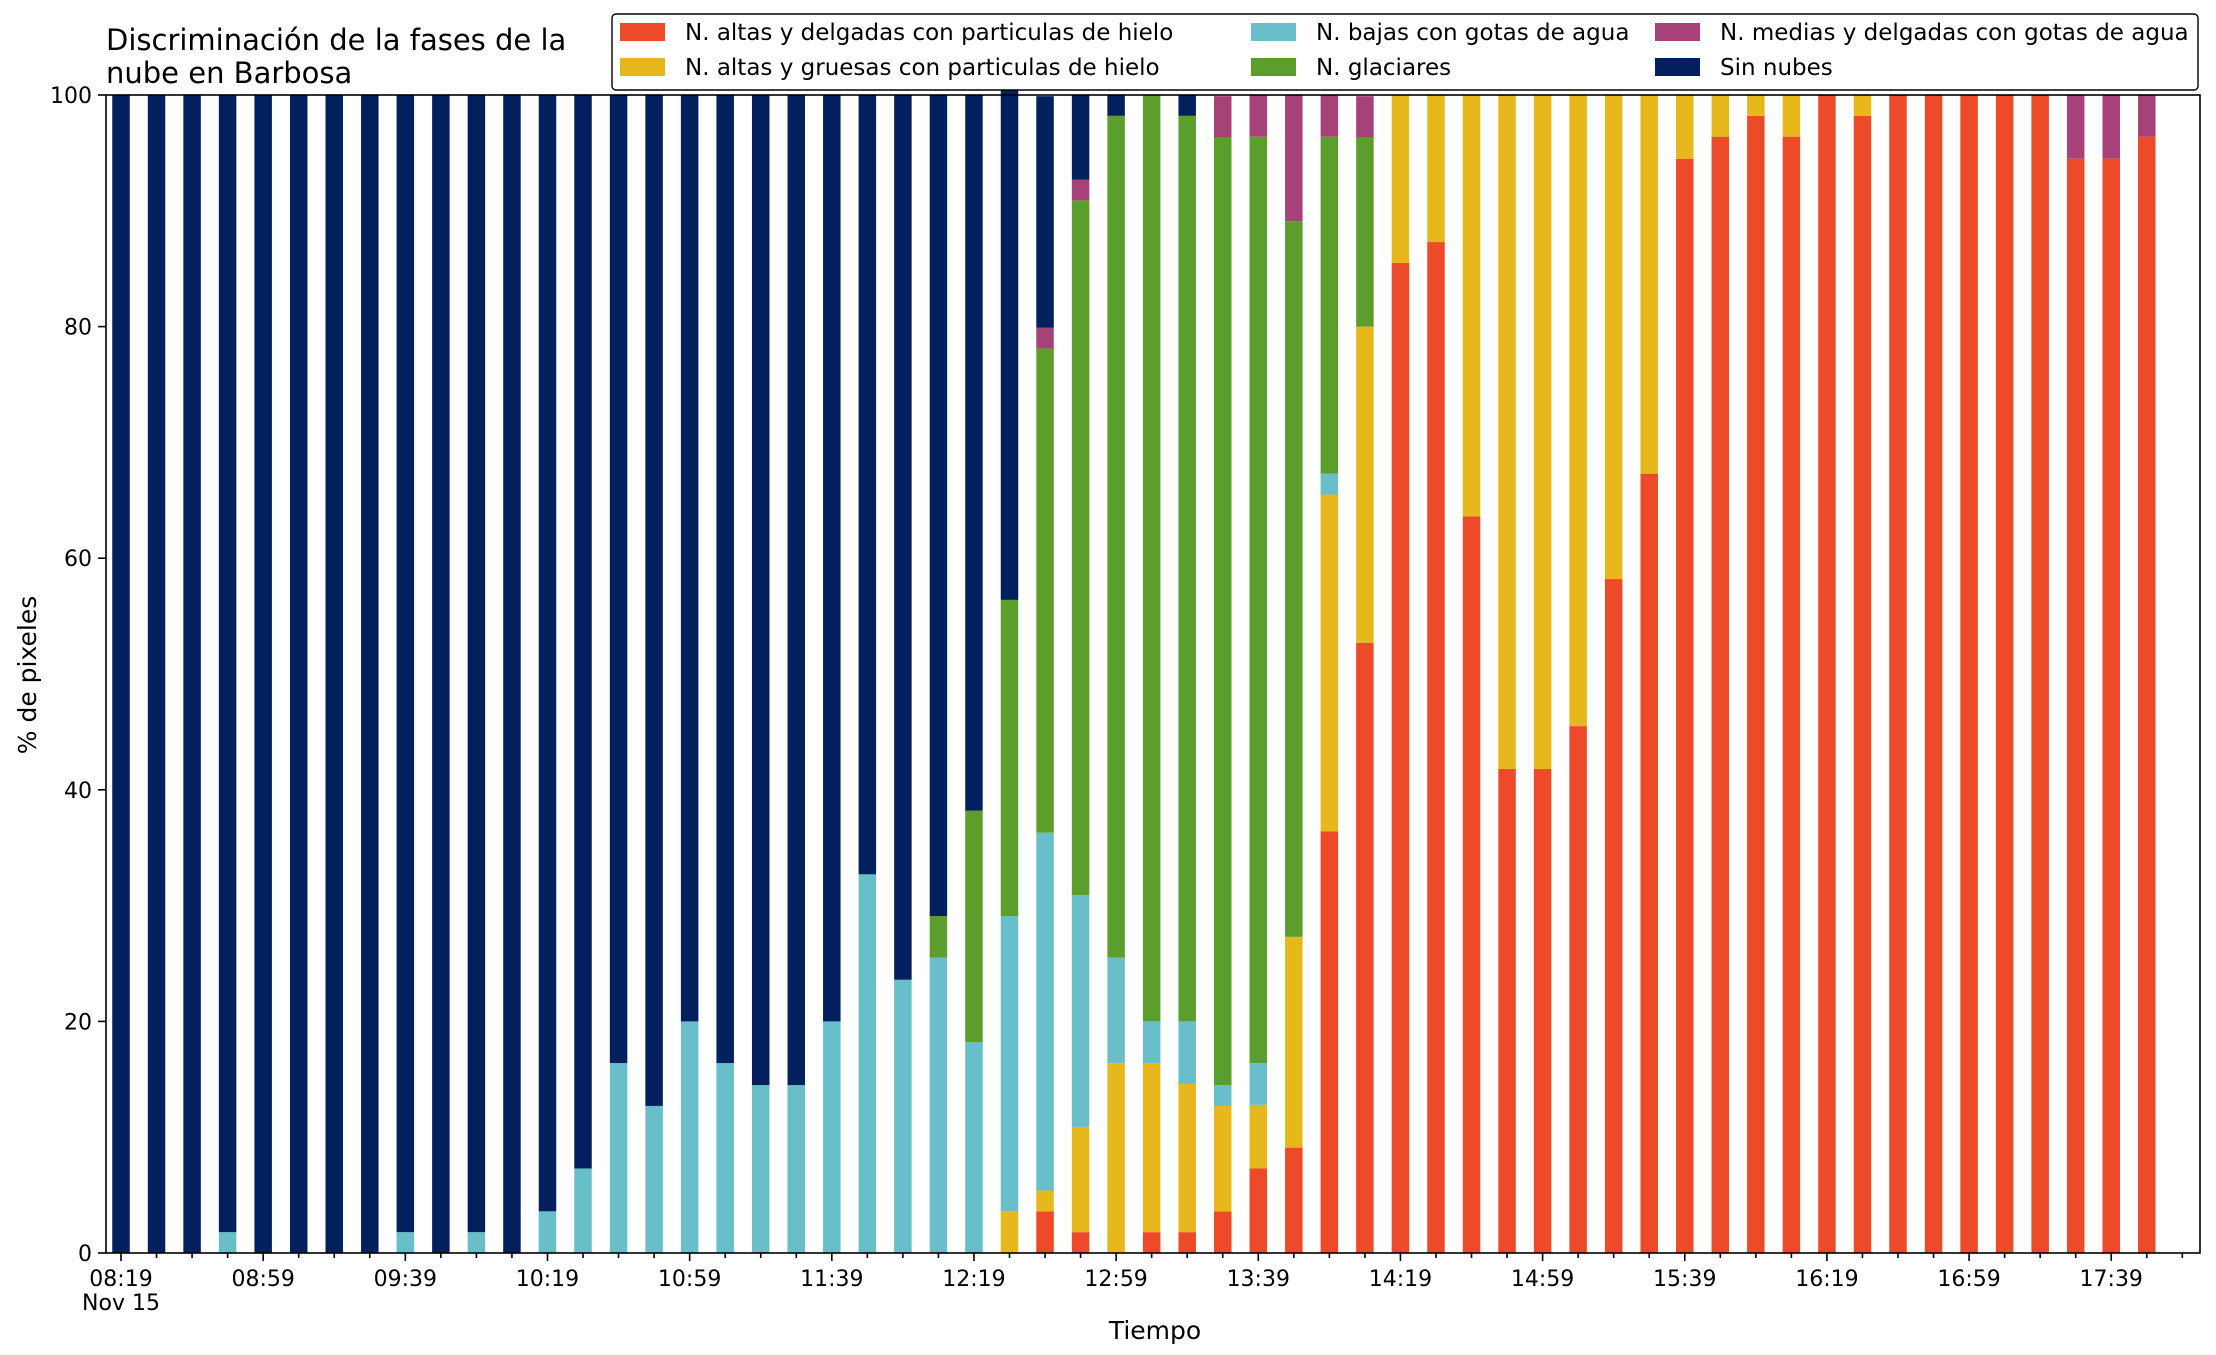  What do you see at coordinates (1954, 33) in the screenshot?
I see `legend-label: N. medias y delgadas con gotas de agua` at bounding box center [1954, 33].